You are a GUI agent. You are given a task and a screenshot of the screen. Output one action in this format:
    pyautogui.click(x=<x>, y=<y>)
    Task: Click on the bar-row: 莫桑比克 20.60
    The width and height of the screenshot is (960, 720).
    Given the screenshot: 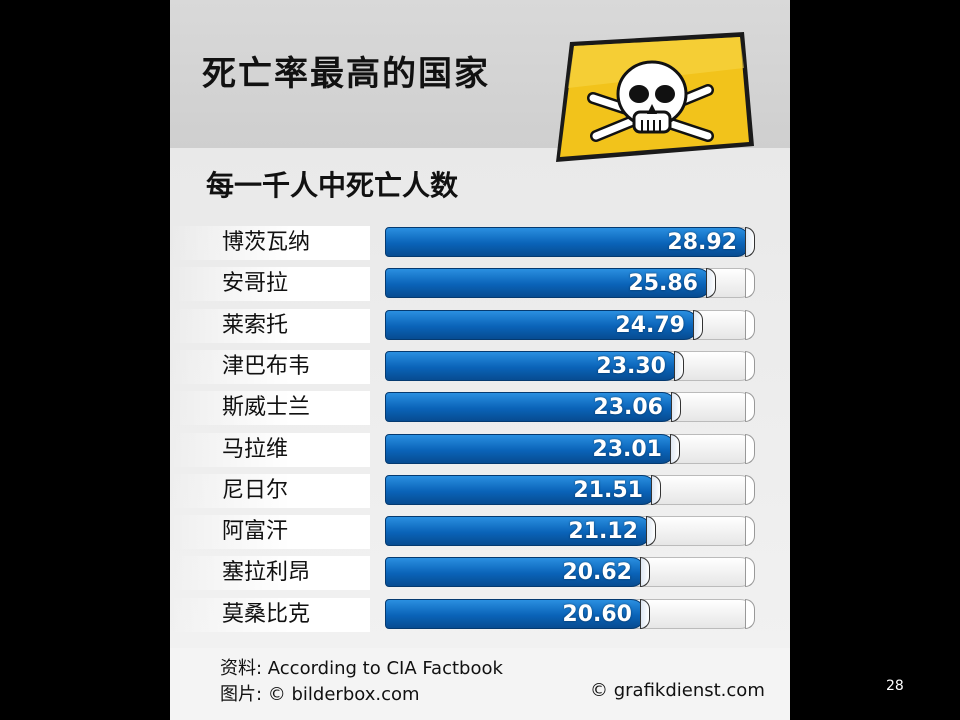 What is the action you would take?
    pyautogui.click(x=480, y=614)
    